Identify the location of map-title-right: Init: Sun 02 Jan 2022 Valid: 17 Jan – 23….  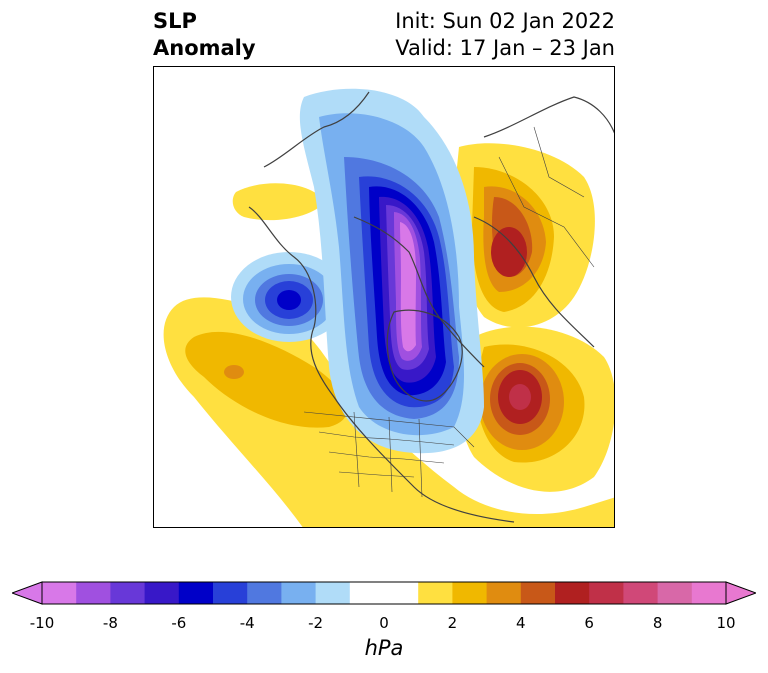
(505, 35).